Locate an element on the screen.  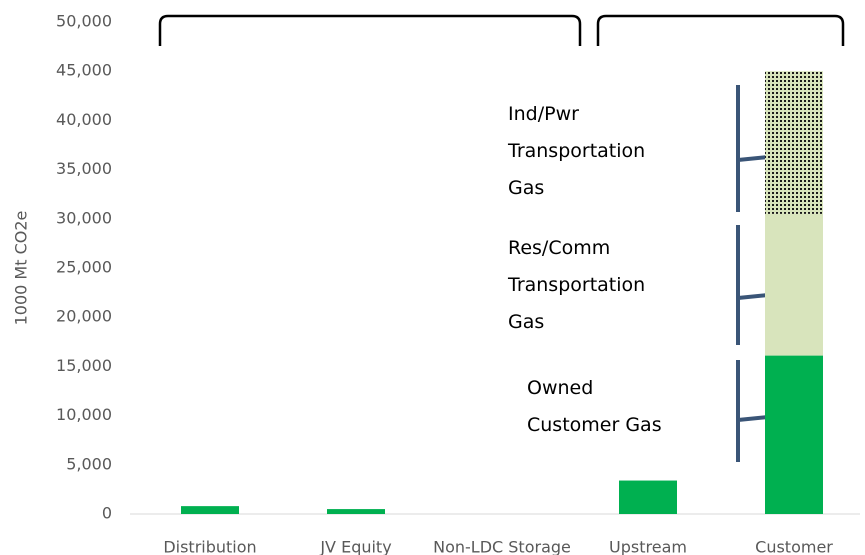
series-label: Ind/Pwr Transportation Gas is located at coordinates (577, 151).